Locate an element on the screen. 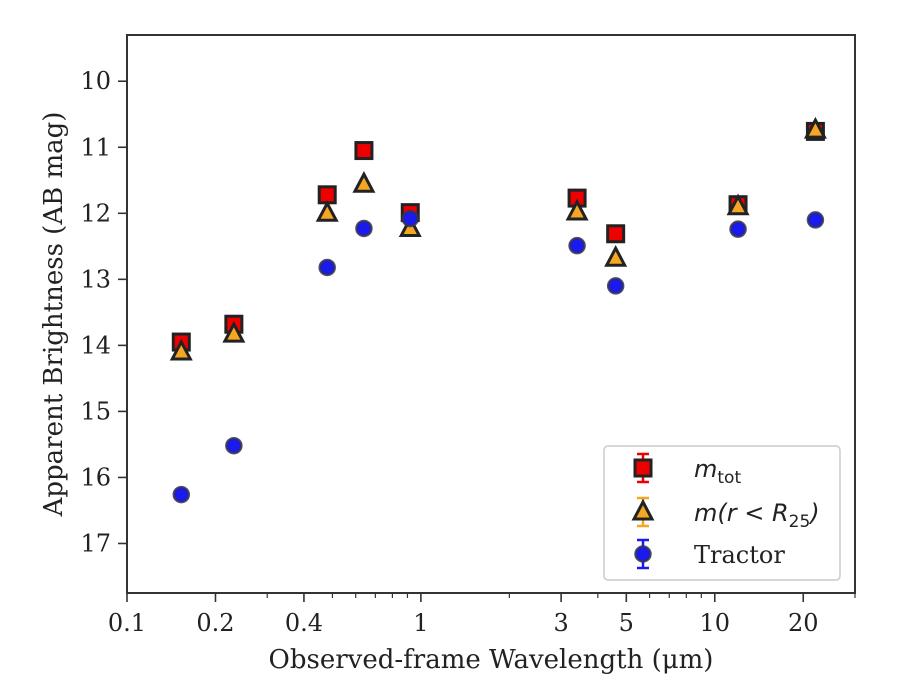 The height and width of the screenshot is (700, 900). y-tick-label: 17 is located at coordinates (95, 543).